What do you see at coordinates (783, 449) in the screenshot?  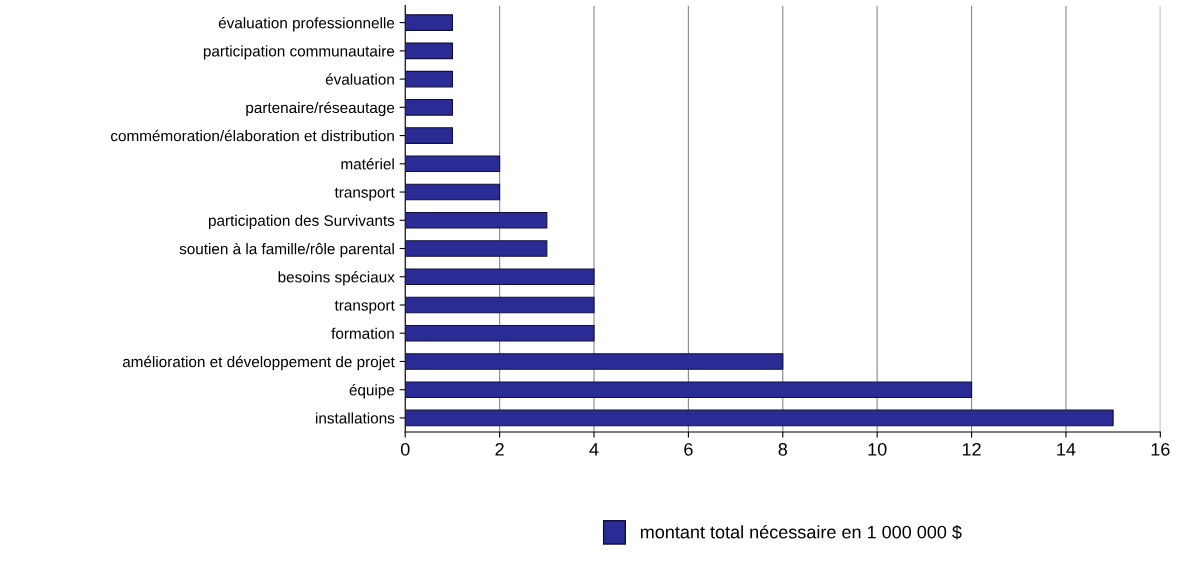 I see `x-tick-label: 8` at bounding box center [783, 449].